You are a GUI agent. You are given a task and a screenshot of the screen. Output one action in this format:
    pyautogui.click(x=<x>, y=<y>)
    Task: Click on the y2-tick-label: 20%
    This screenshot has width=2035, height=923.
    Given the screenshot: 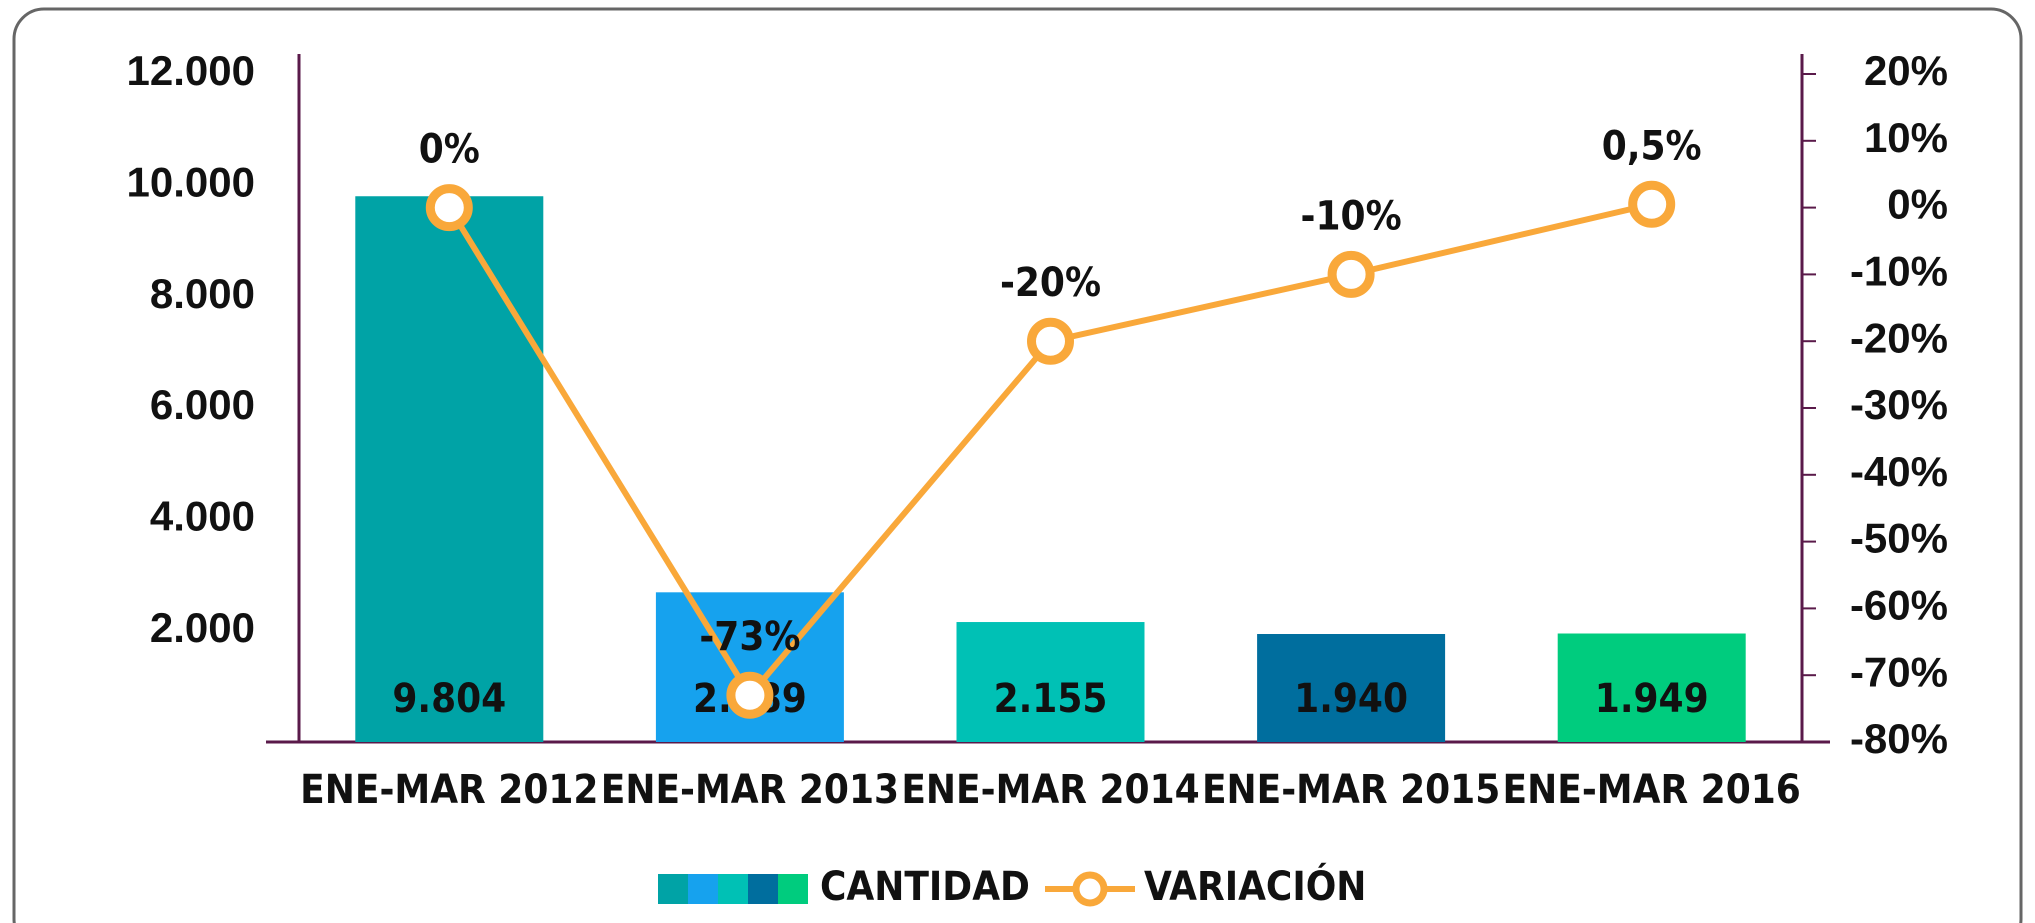 What is the action you would take?
    pyautogui.click(x=1906, y=70)
    